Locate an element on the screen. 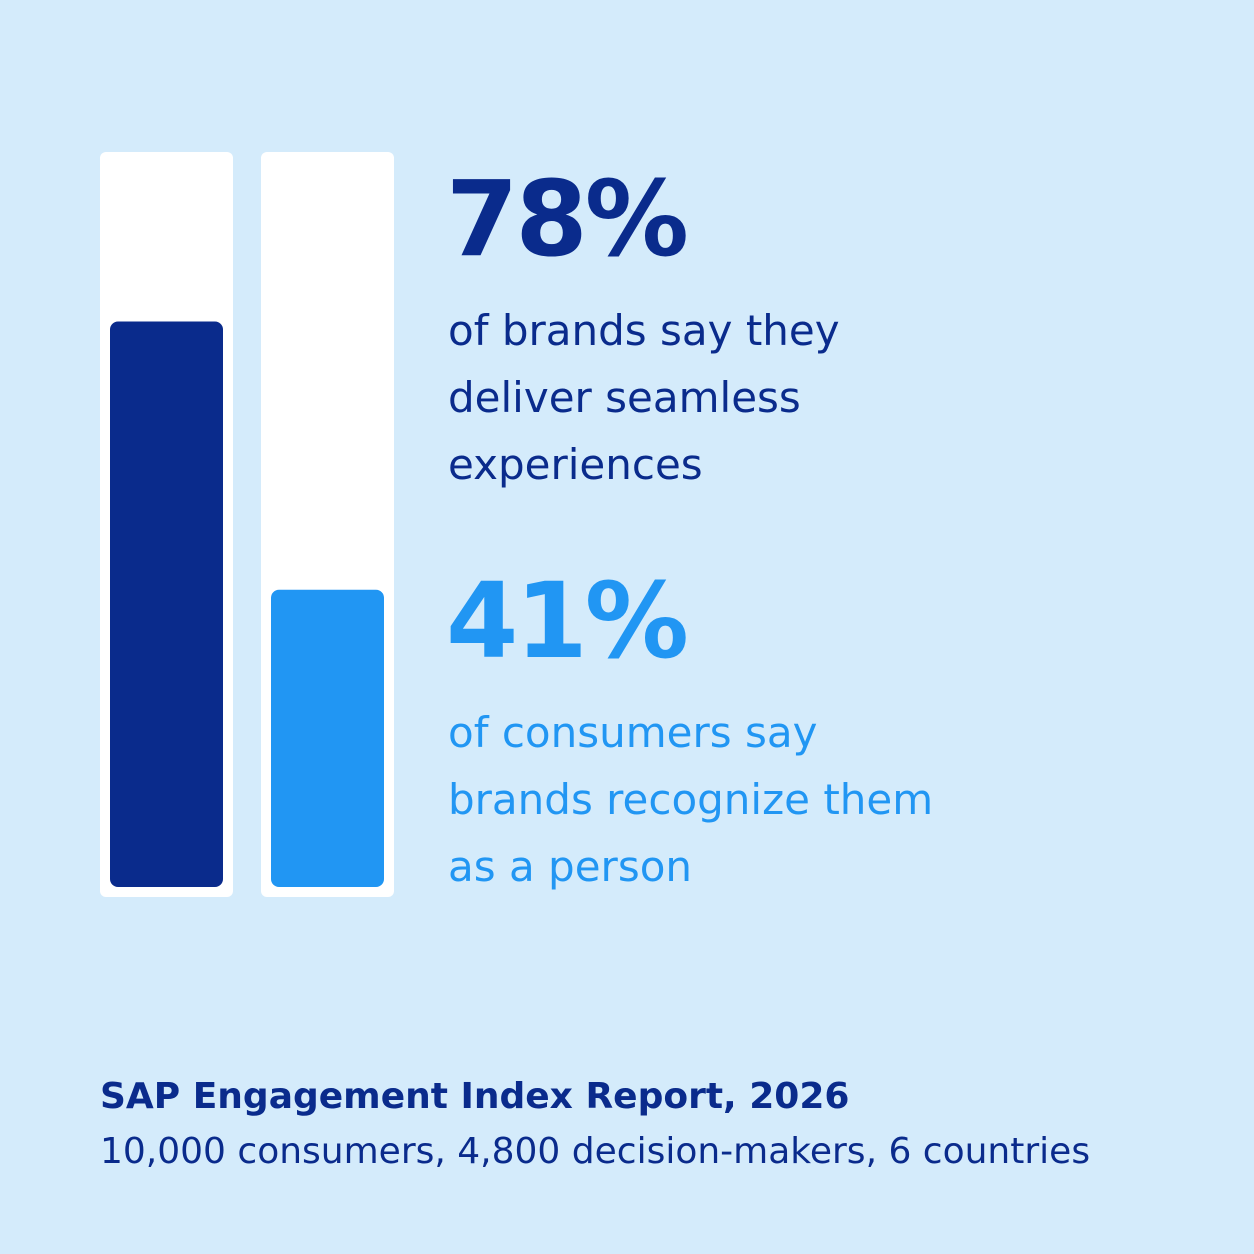 The height and width of the screenshot is (1254, 1254). description-line: of consumers say is located at coordinates (632, 732).